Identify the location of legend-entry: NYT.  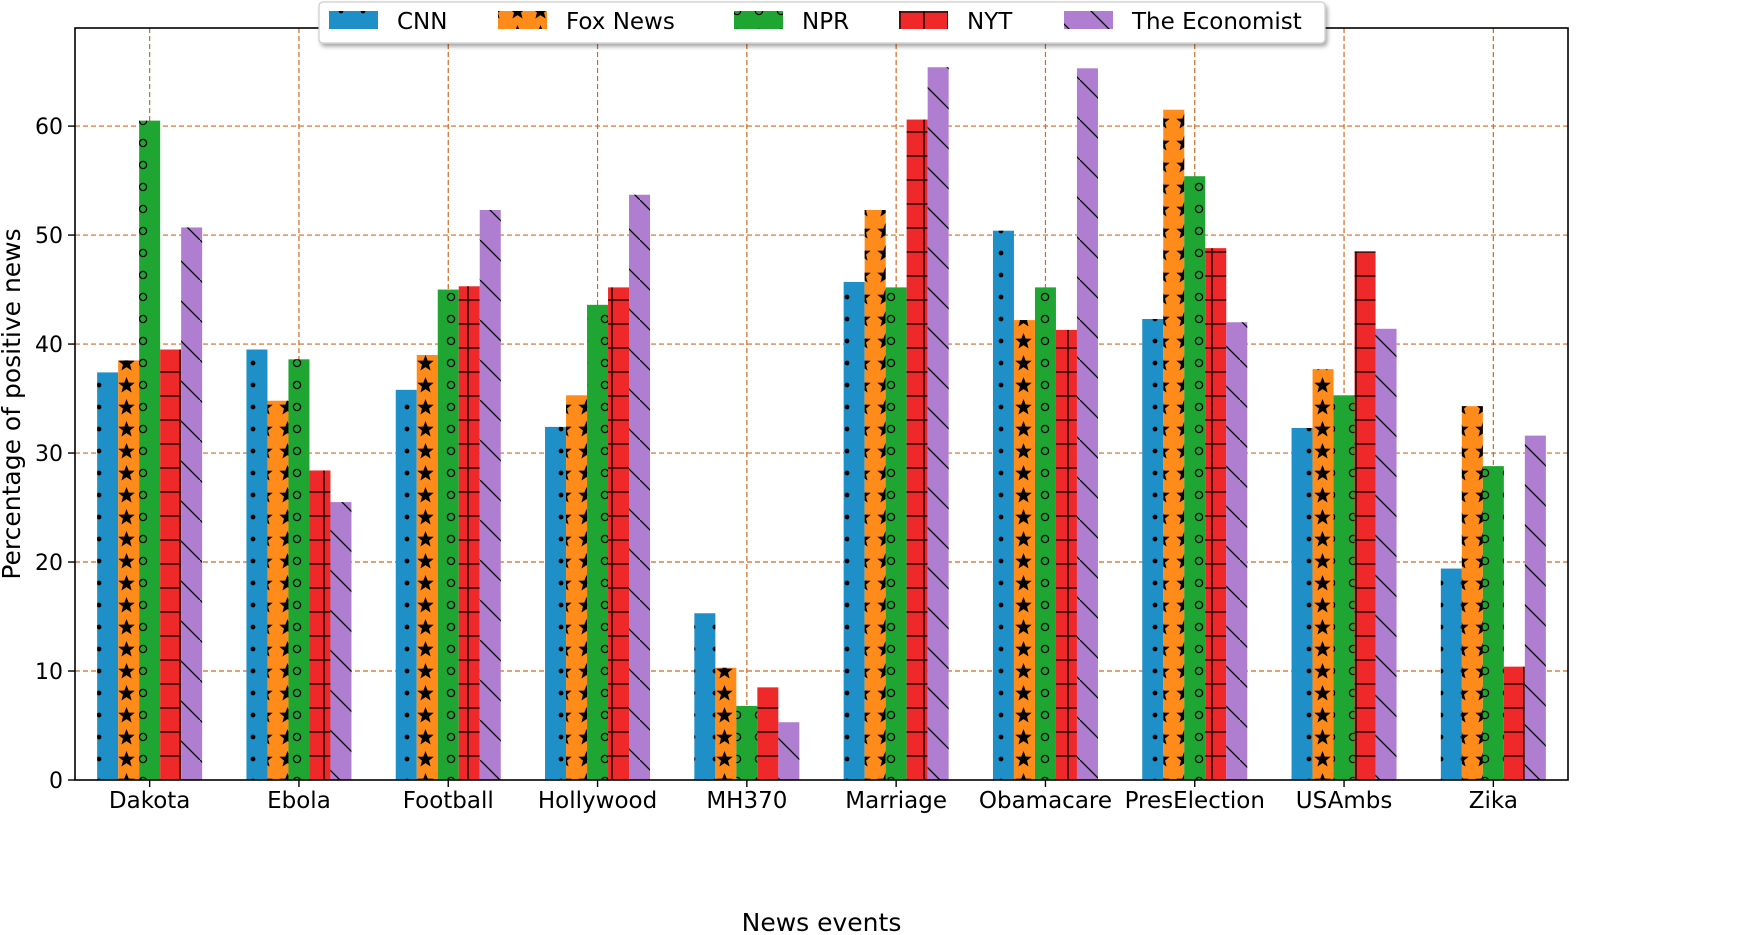
(956, 22).